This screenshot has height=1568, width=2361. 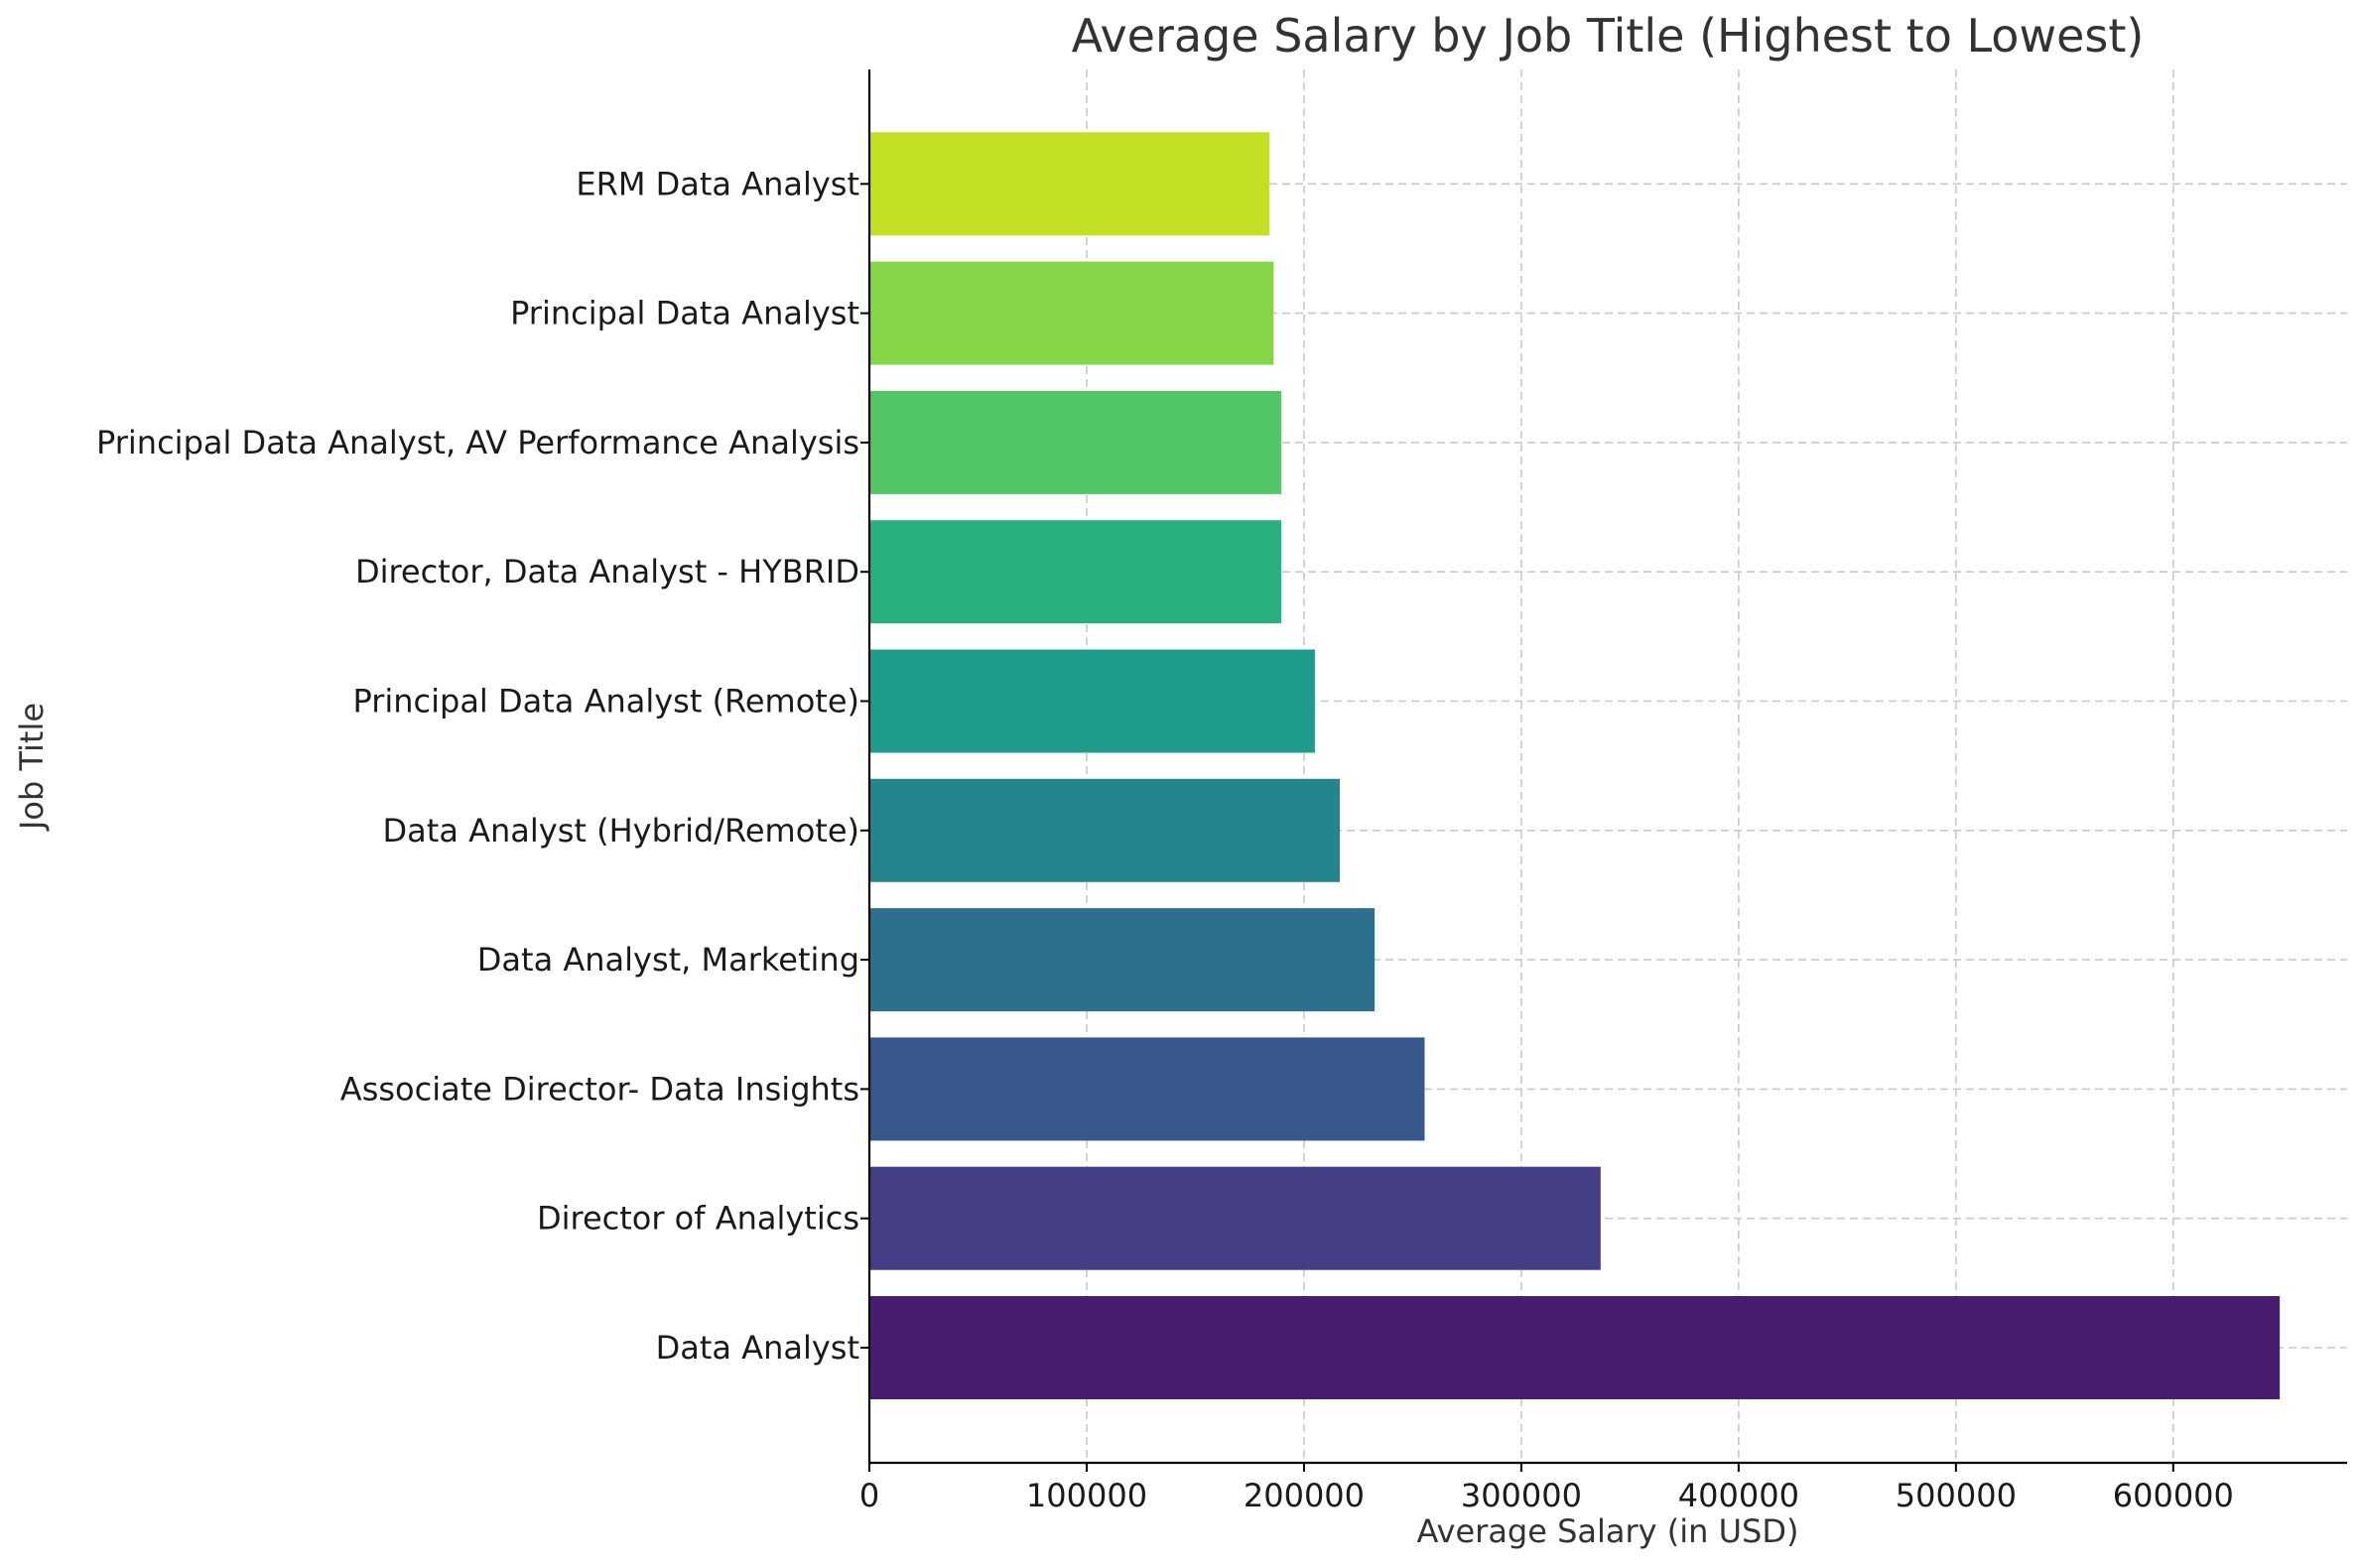 I want to click on x-axis-label: Average Salary (in USD), so click(x=1608, y=1531).